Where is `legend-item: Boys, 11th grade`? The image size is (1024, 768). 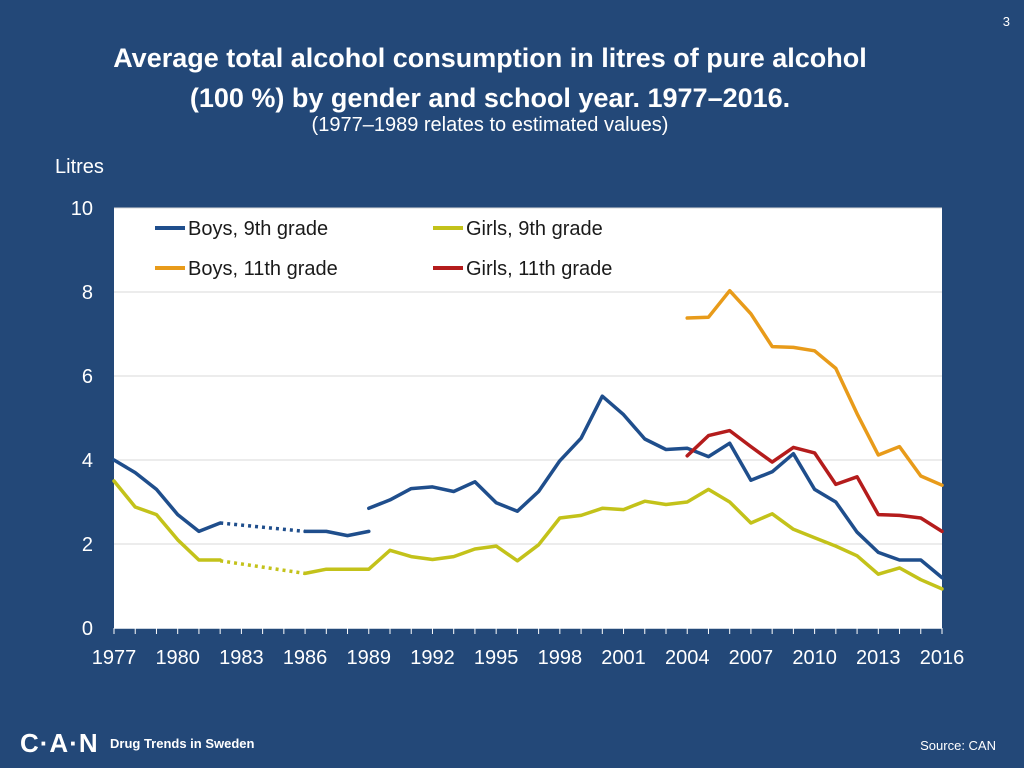 legend-item: Boys, 11th grade is located at coordinates (246, 269).